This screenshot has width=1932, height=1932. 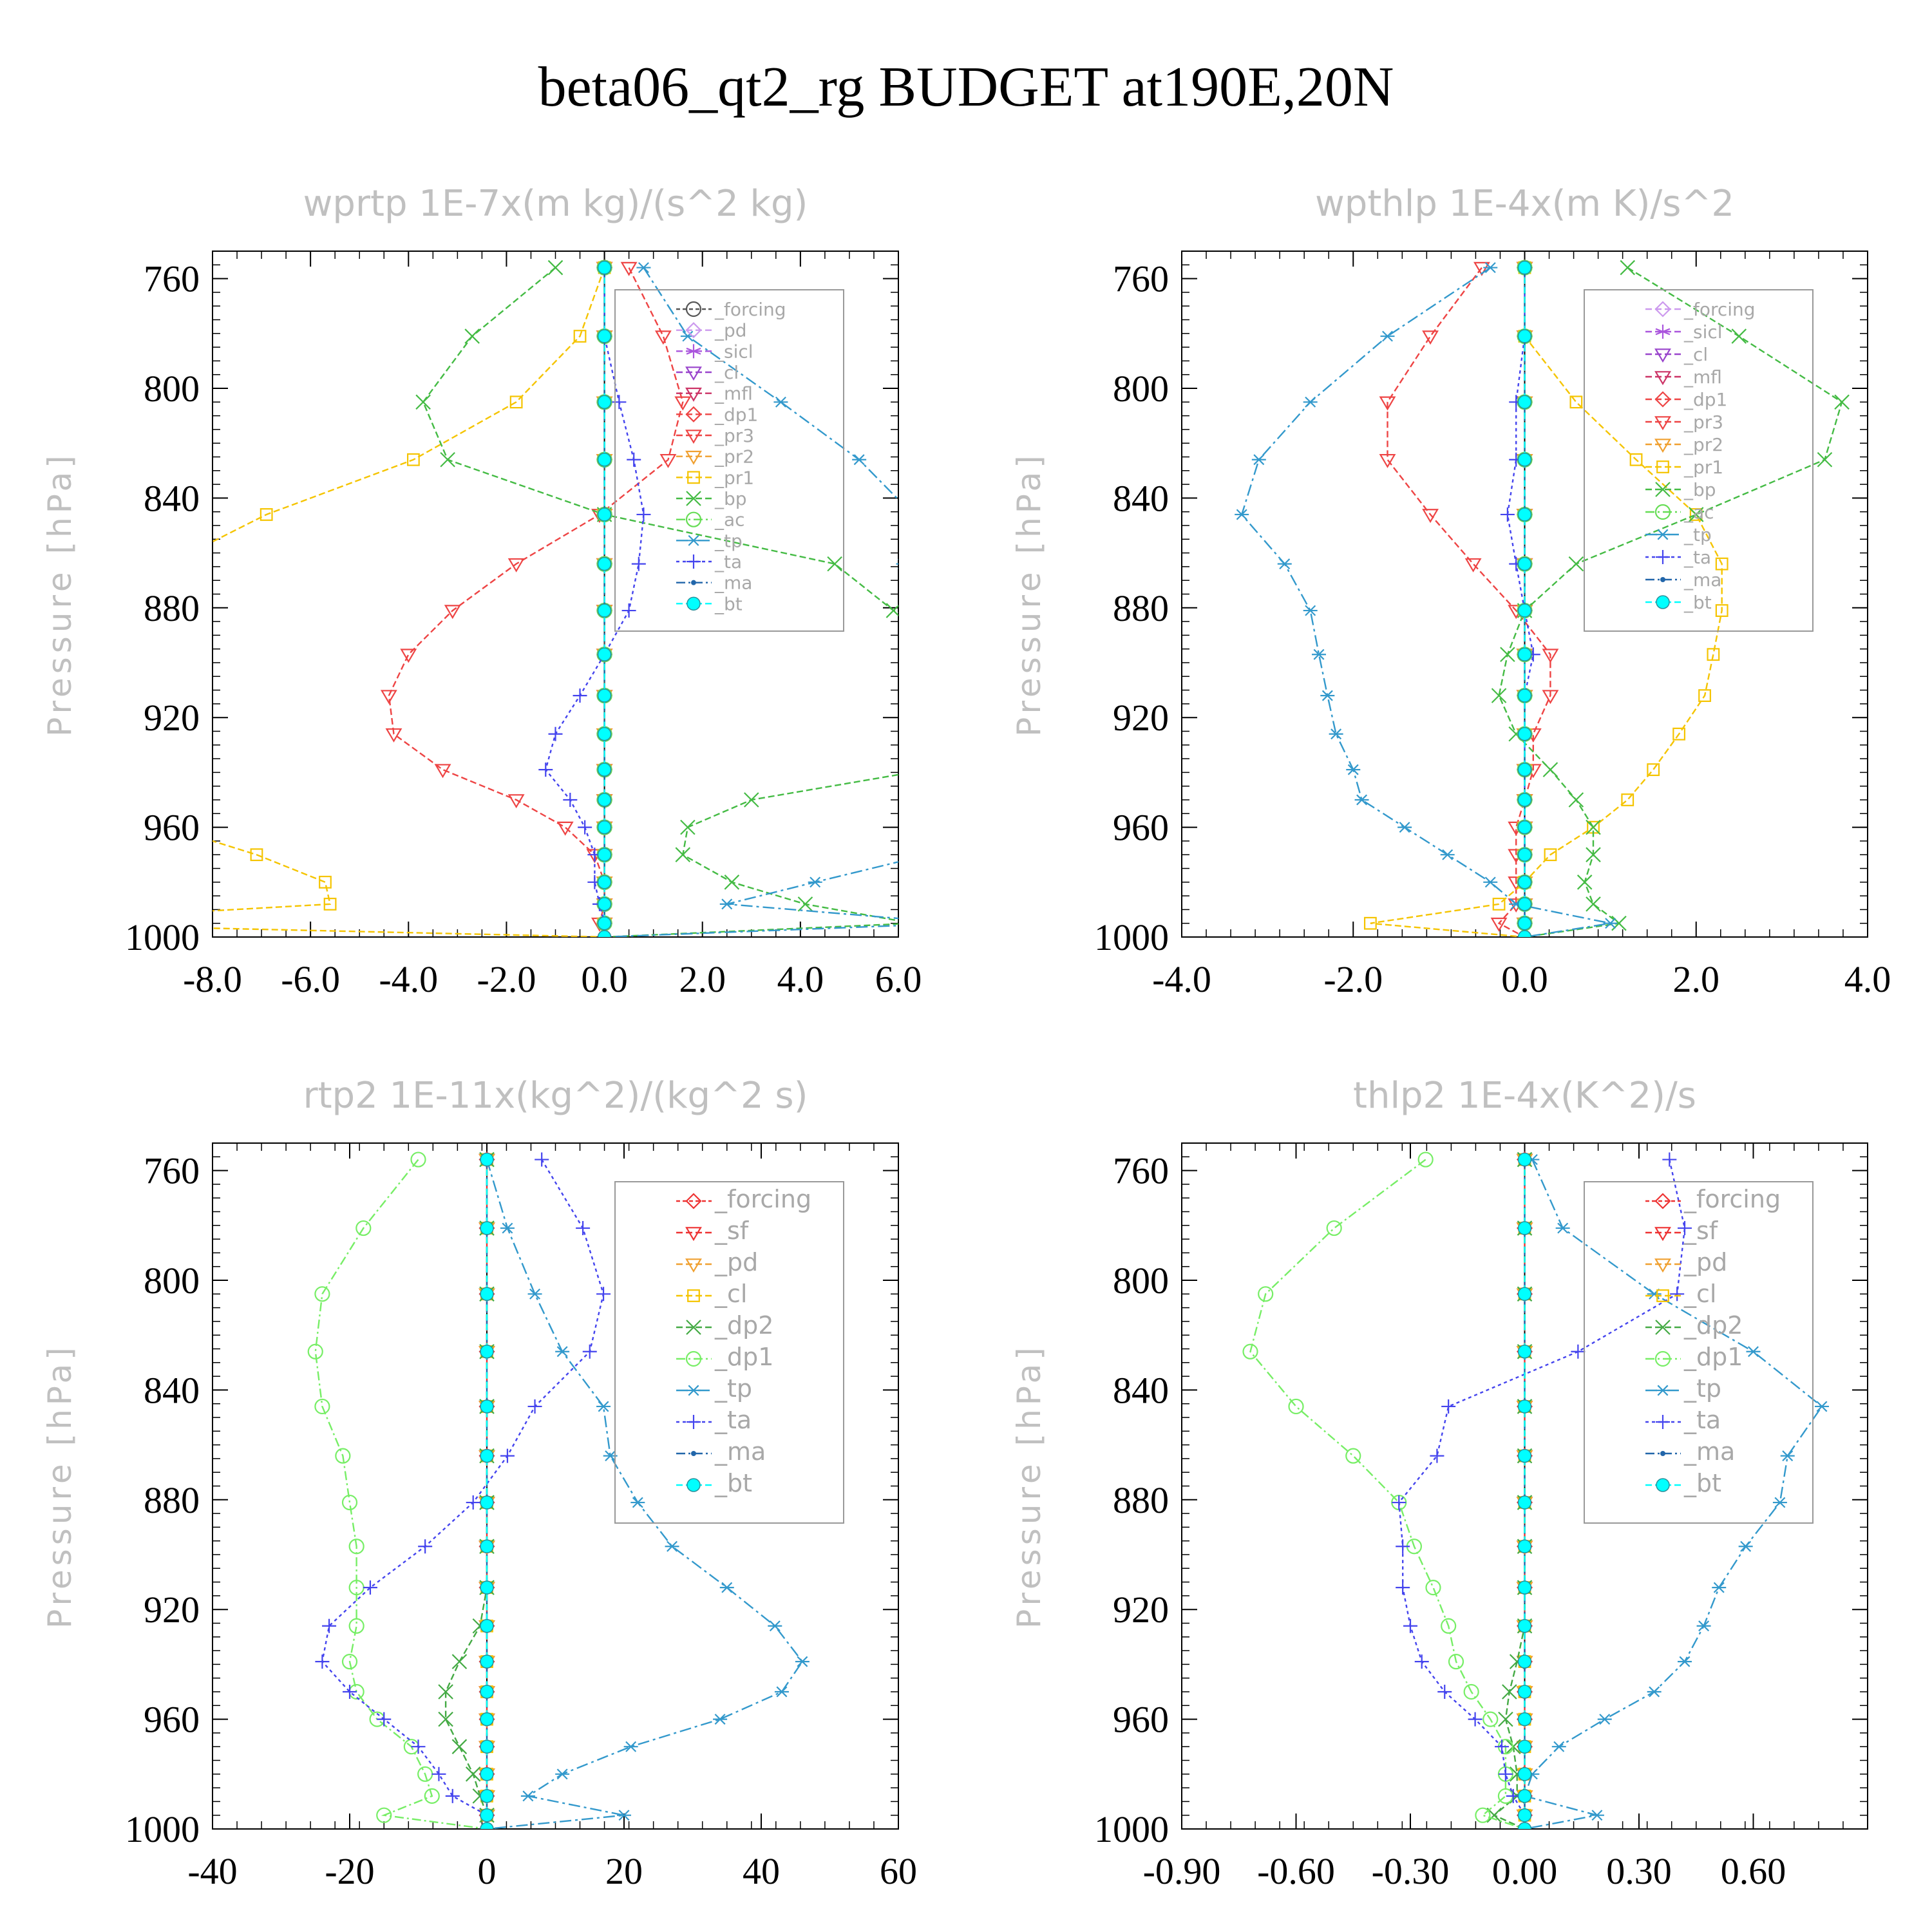 What do you see at coordinates (172, 828) in the screenshot?
I see `y-tick-label: 960` at bounding box center [172, 828].